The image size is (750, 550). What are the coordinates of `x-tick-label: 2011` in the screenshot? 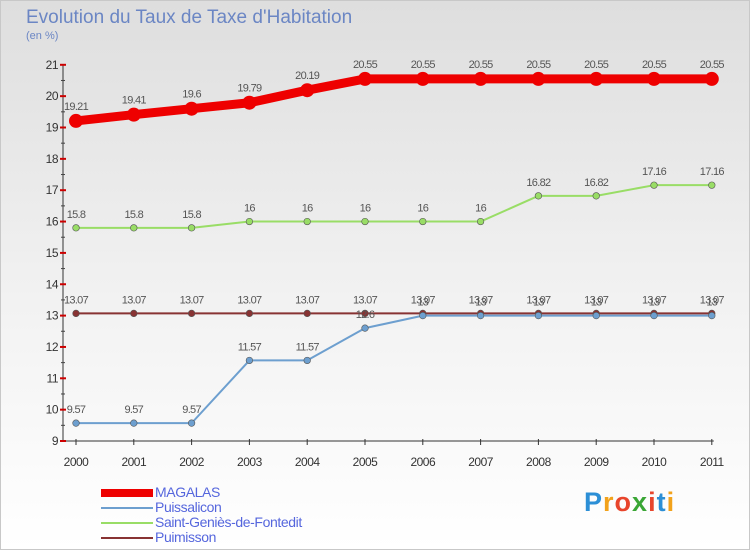 It's located at (712, 462).